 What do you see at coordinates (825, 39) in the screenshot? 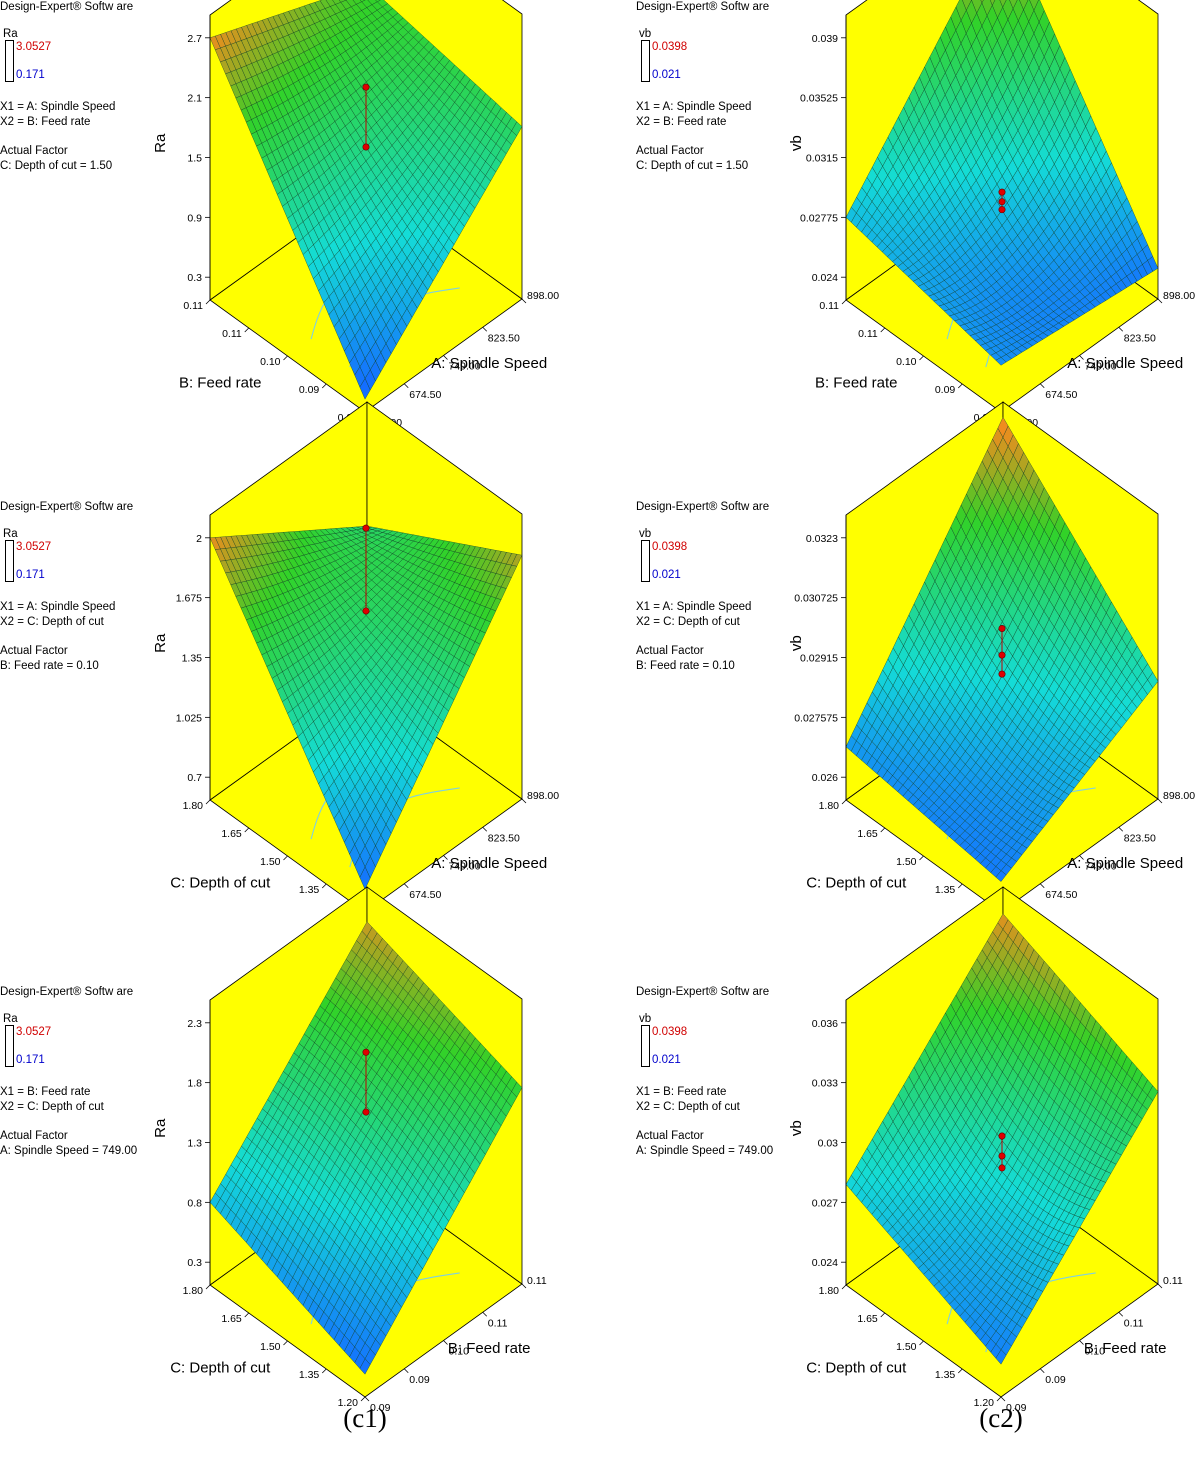
I see `z-tick-label: 0.039` at bounding box center [825, 39].